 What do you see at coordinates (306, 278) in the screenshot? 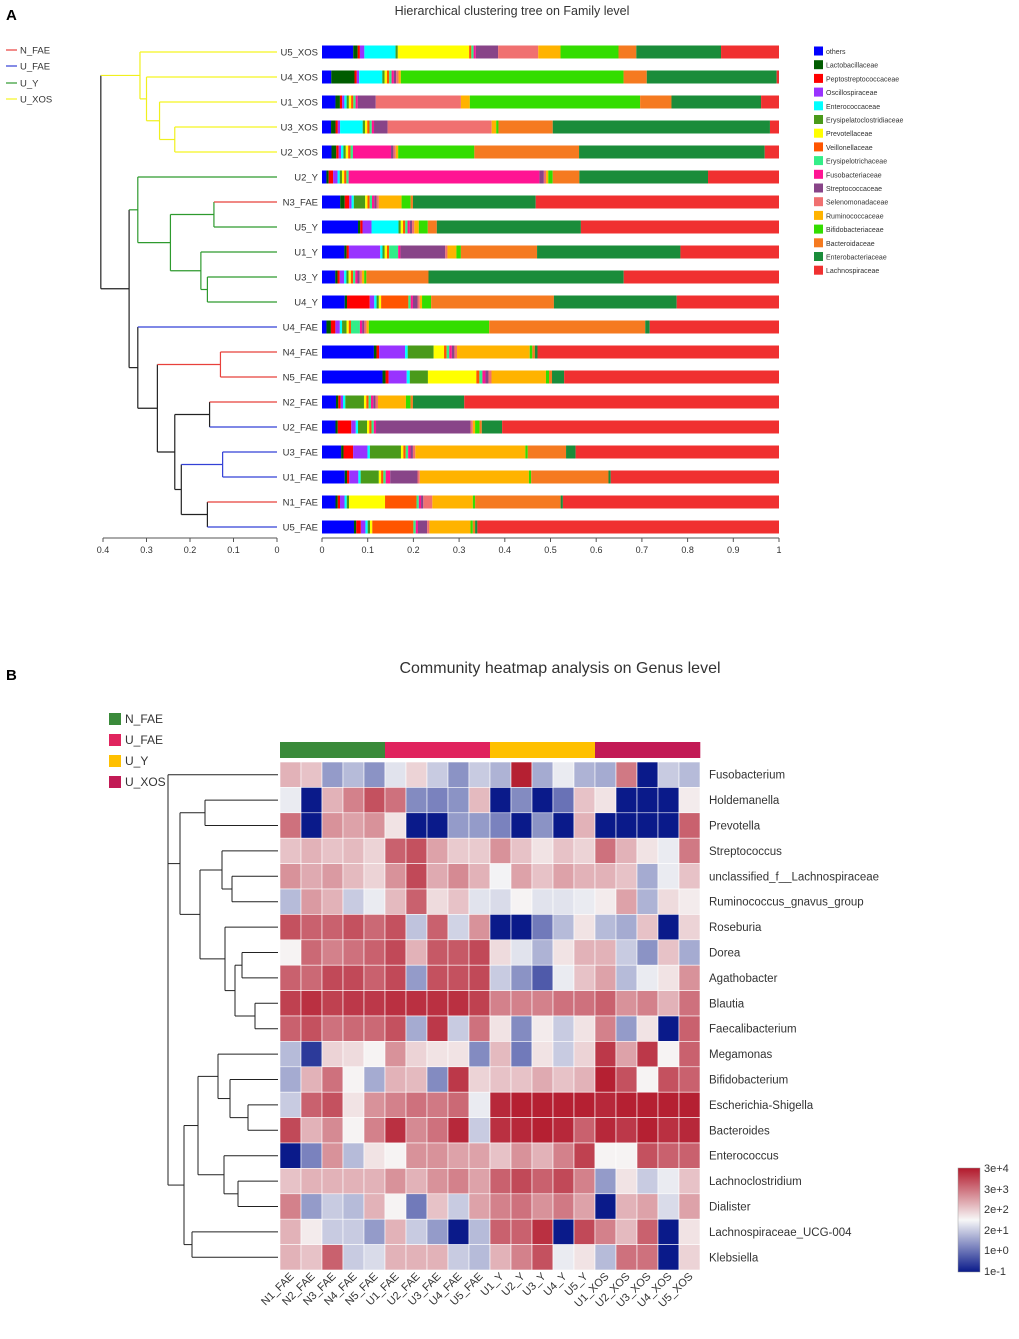
I see `sample-label: U3_Y` at bounding box center [306, 278].